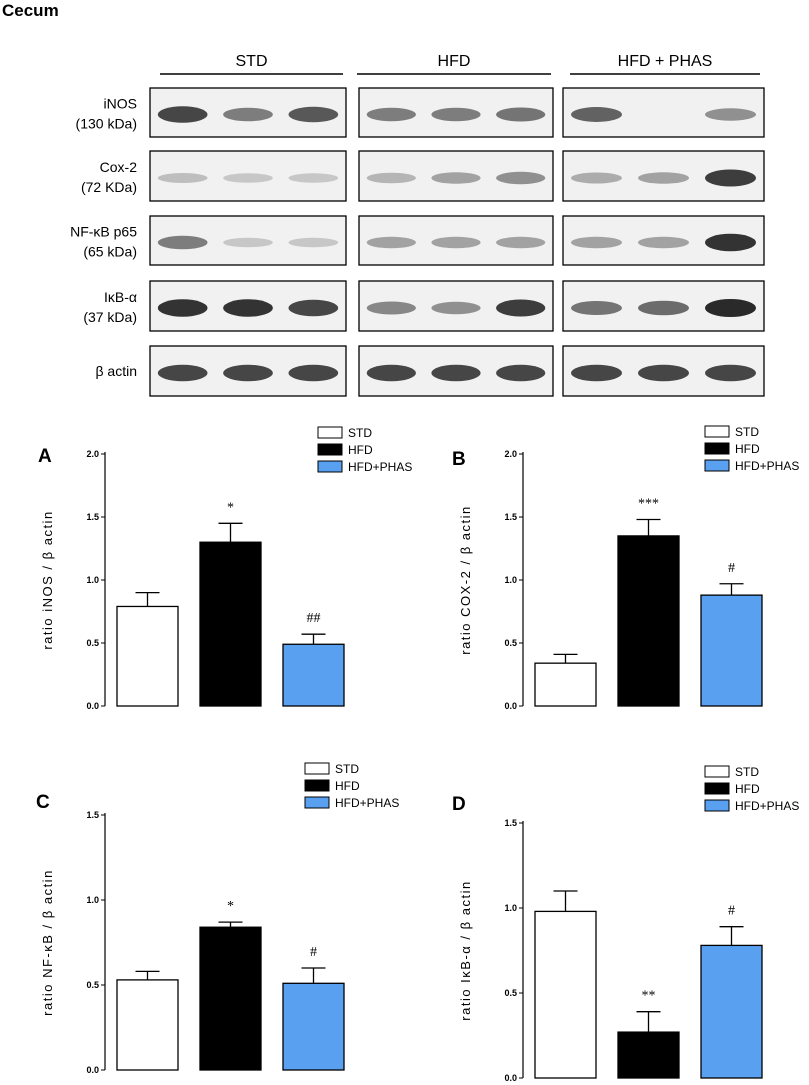 This screenshot has height=1085, width=809. Describe the element at coordinates (648, 504) in the screenshot. I see `significance-mark: ***` at that location.